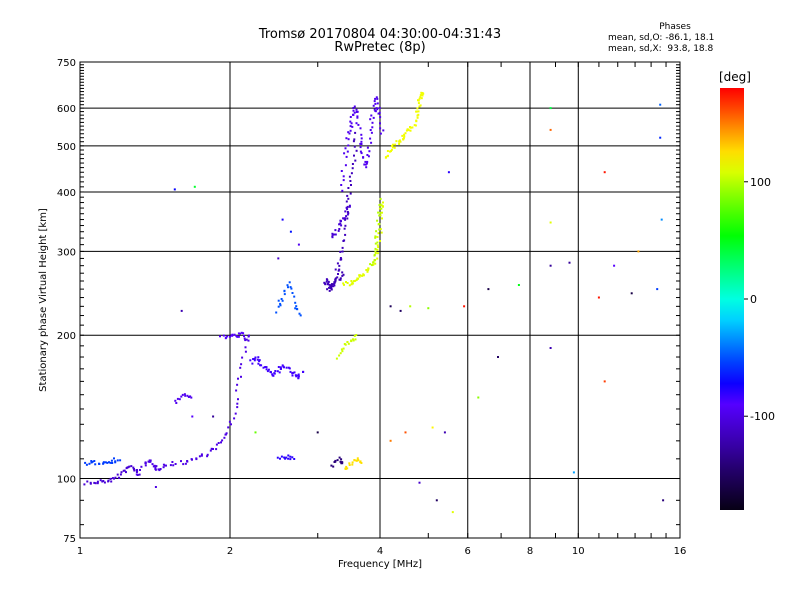 The width and height of the screenshot is (800, 600). Describe the element at coordinates (380, 47) in the screenshot. I see `chart-subtitle: RwPretec (8p)` at that location.